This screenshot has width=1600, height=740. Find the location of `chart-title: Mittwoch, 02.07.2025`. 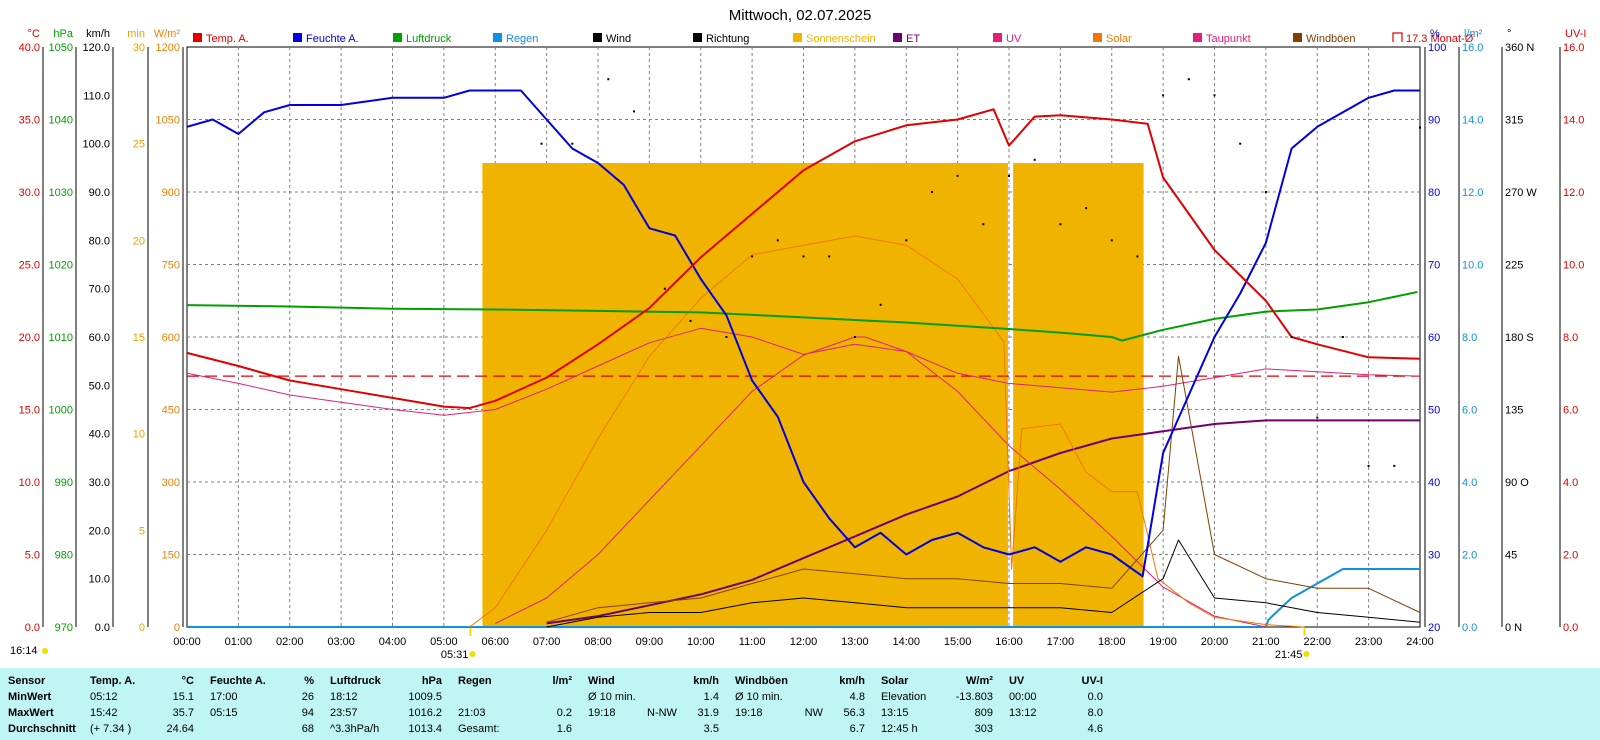

chart-title: Mittwoch, 02.07.2025 is located at coordinates (800, 15).